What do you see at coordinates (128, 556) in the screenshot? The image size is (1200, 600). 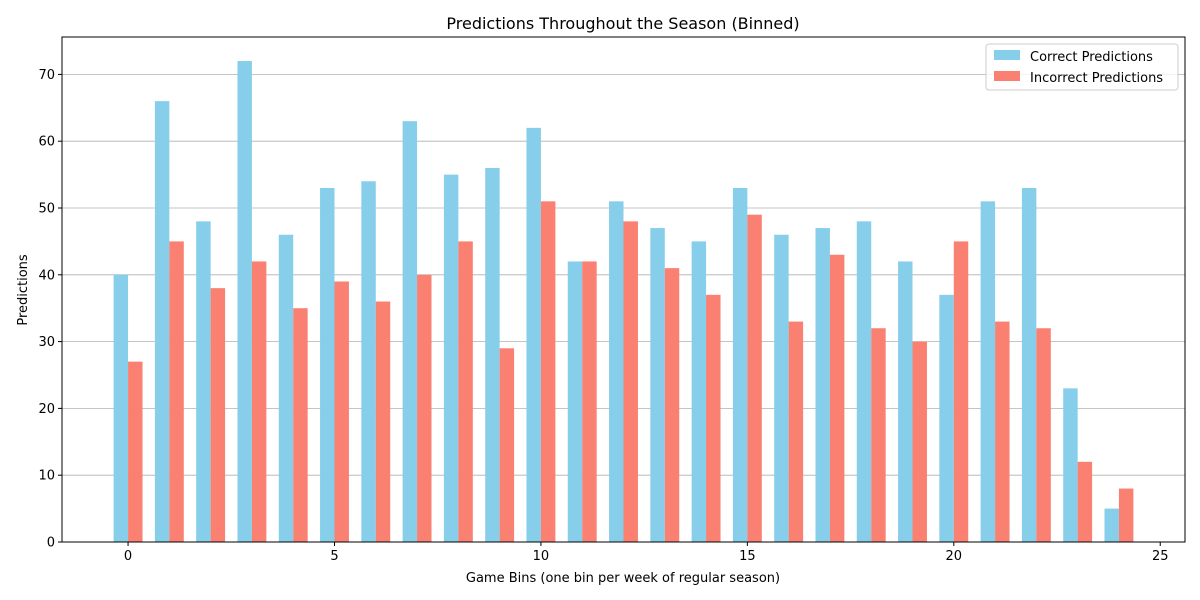 I see `x-tick-label: 0` at bounding box center [128, 556].